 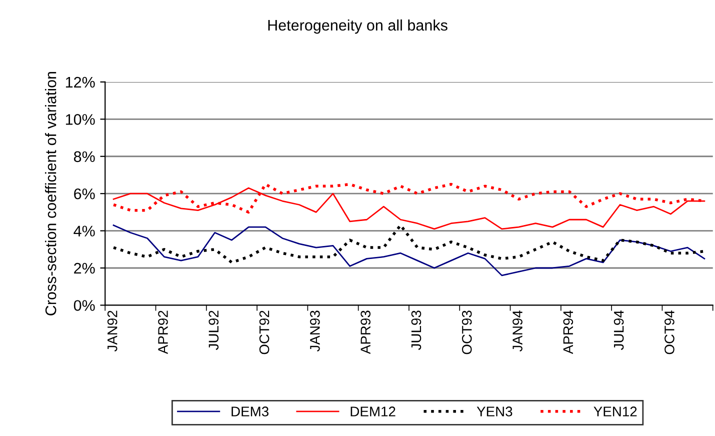 What do you see at coordinates (568, 332) in the screenshot?
I see `x-tick-label: APR94` at bounding box center [568, 332].